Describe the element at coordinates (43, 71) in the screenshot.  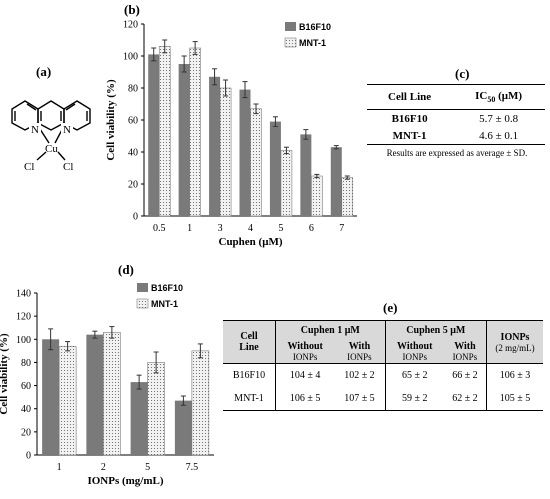
I see `panel-label-a: (a)` at that location.